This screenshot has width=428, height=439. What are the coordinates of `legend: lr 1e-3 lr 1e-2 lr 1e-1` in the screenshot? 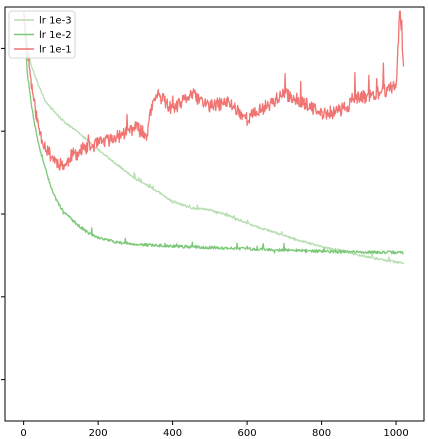 It's located at (42, 34).